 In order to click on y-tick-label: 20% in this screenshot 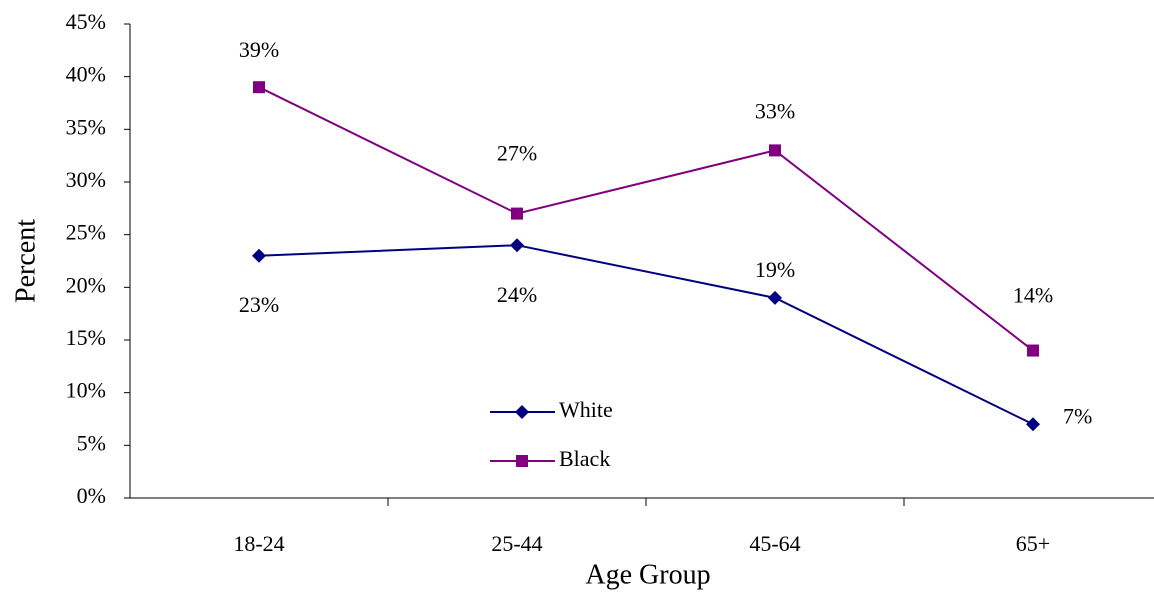, I will do `click(86, 284)`.